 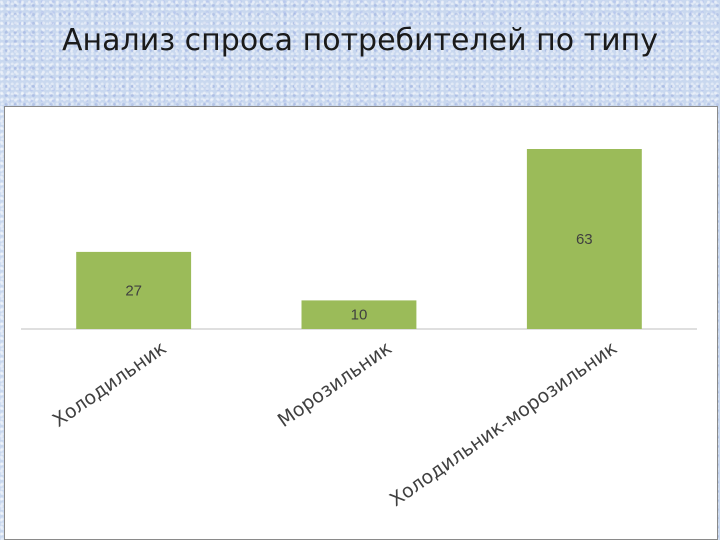 I want to click on data-label-2: 10, so click(x=359, y=315).